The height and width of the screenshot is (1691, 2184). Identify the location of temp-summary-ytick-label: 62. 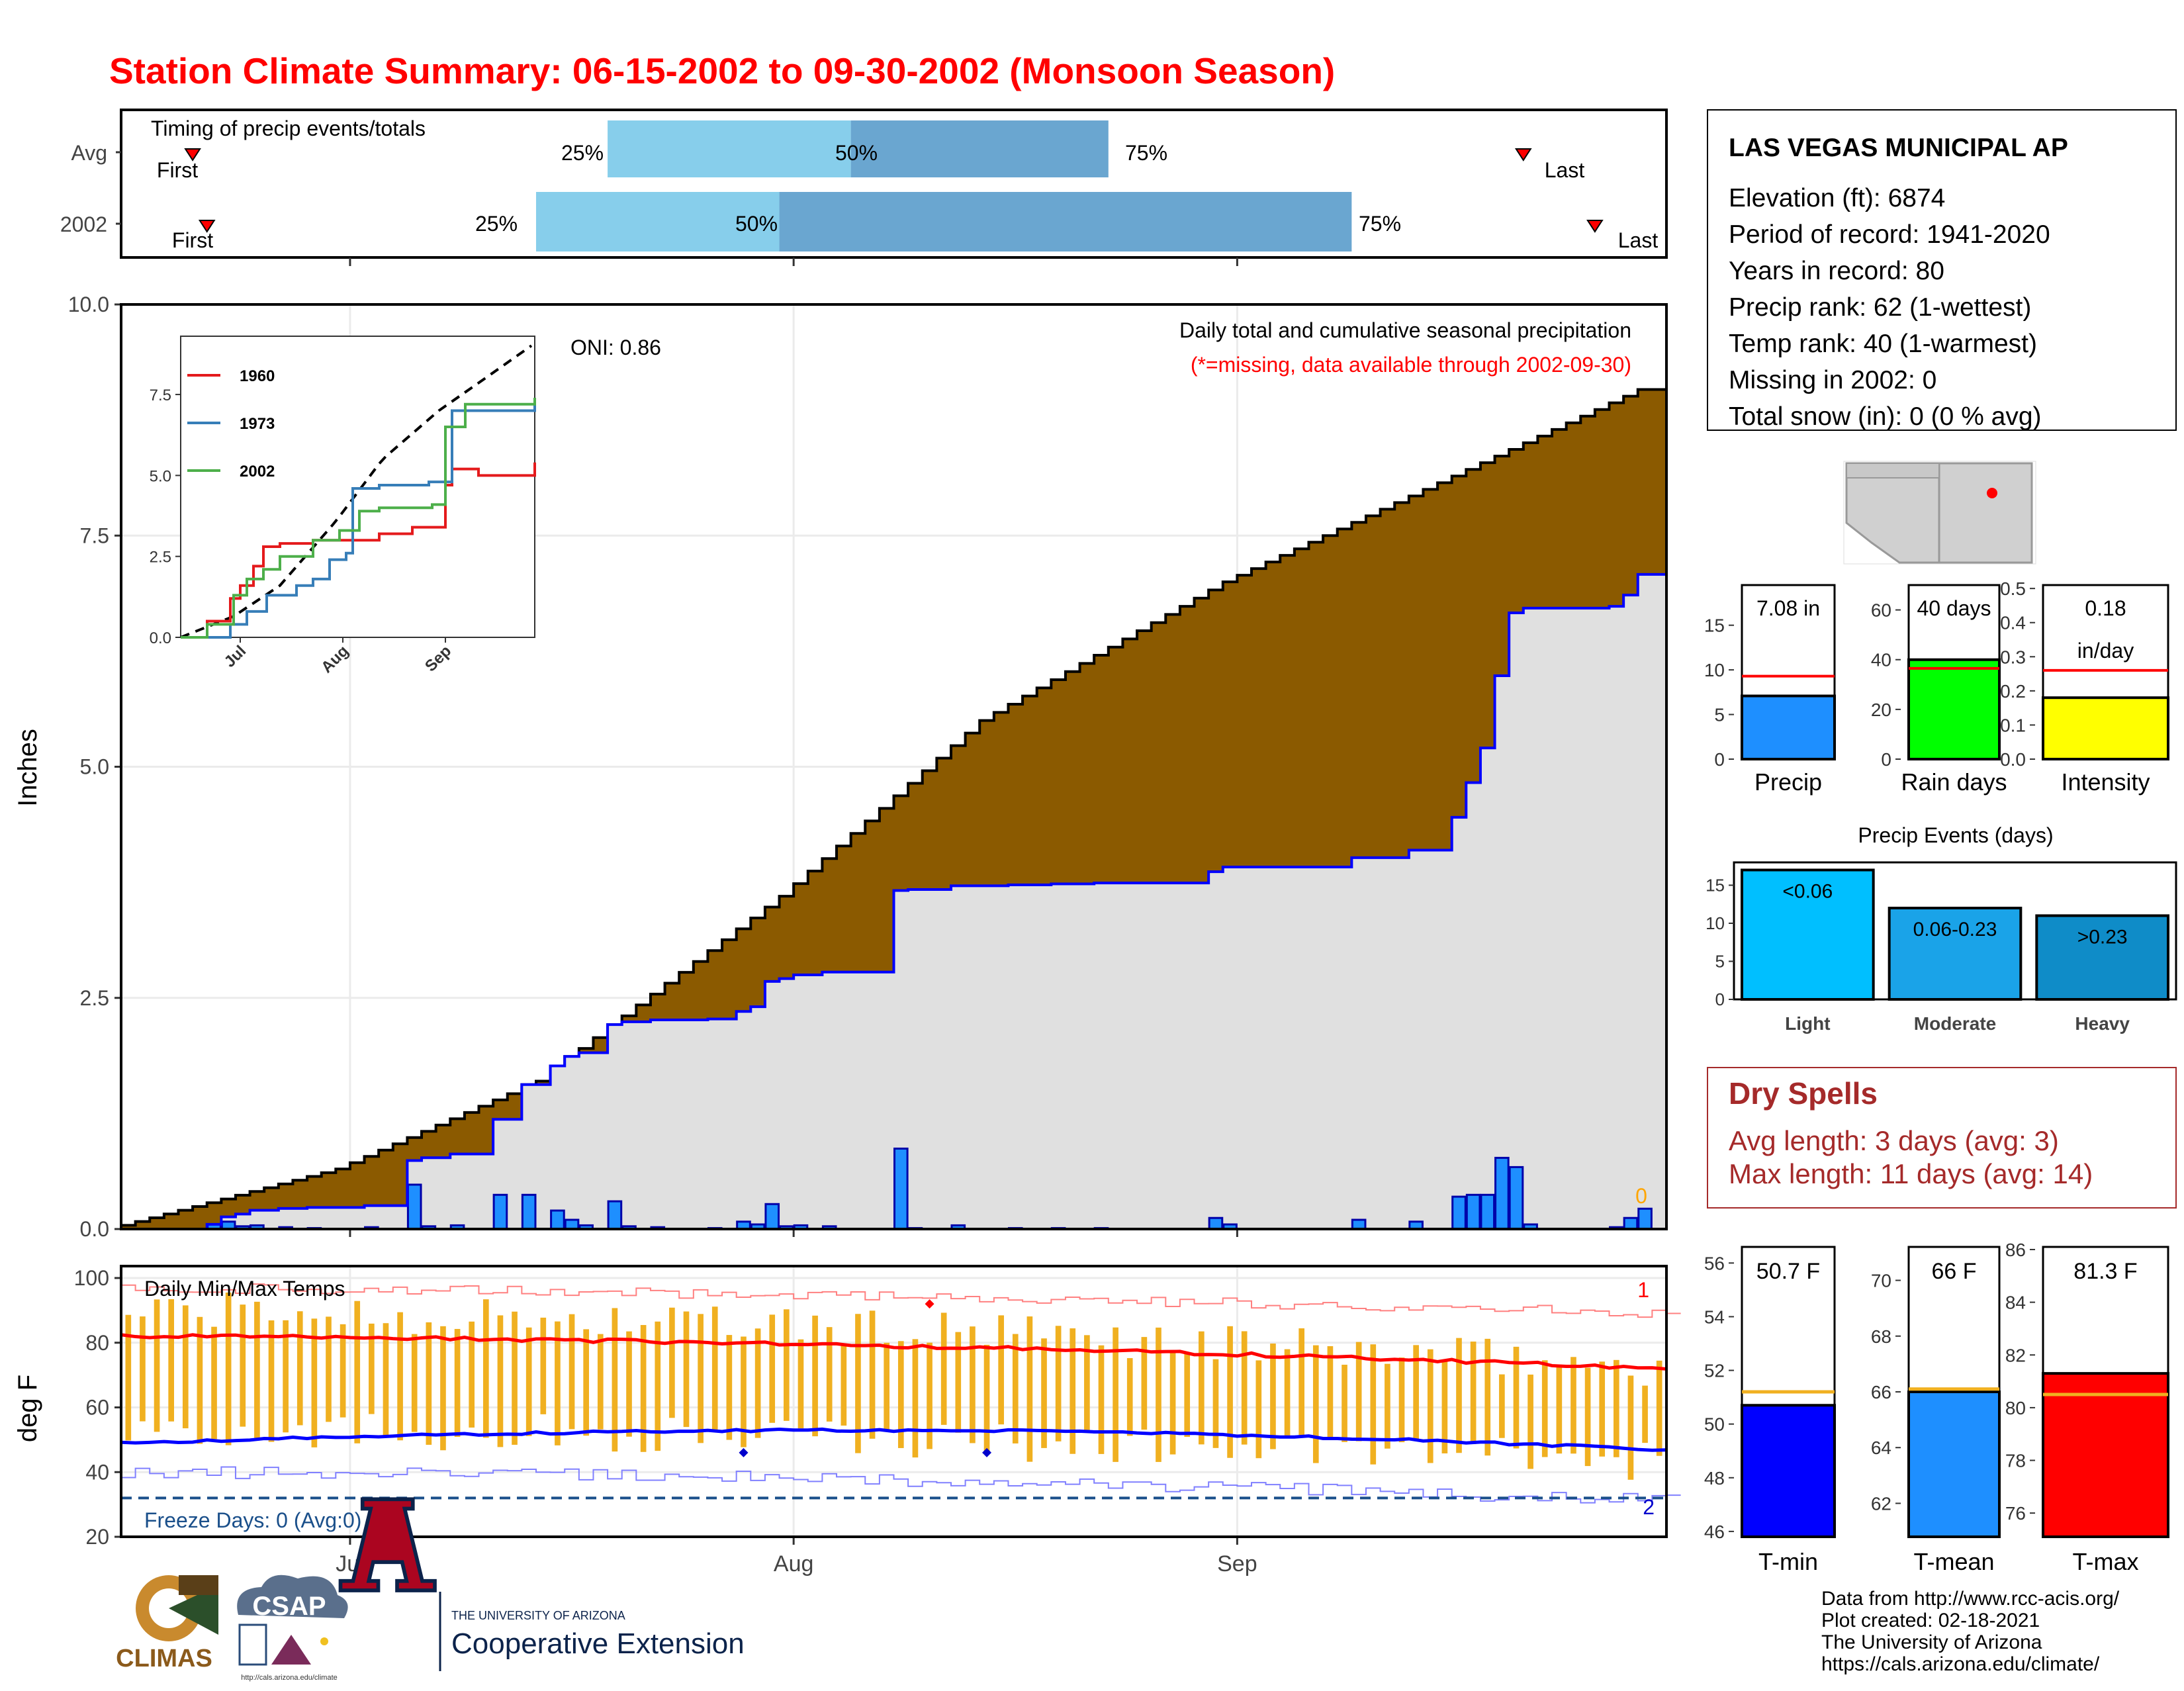
(1881, 1503).